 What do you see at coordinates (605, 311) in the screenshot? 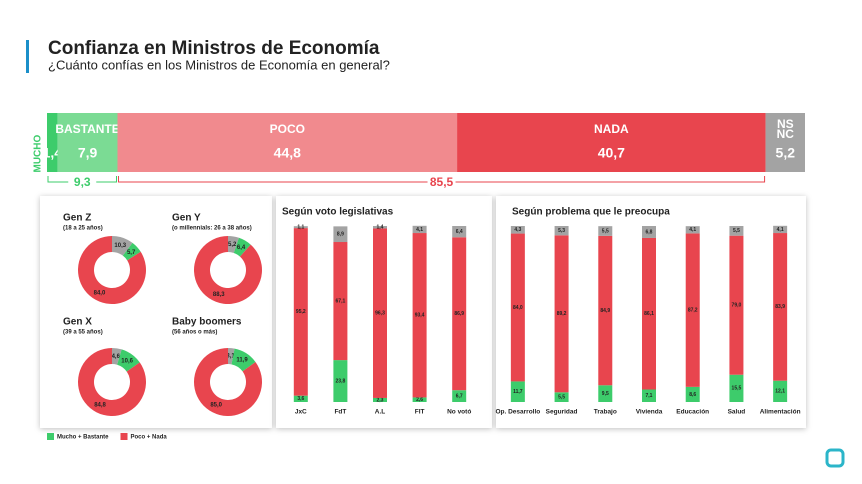
I see `bar-label: 84,9` at bounding box center [605, 311].